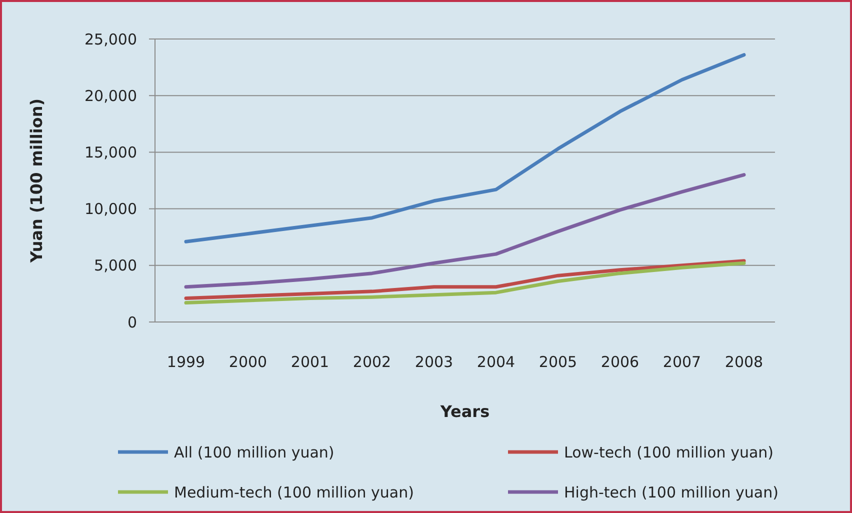  I want to click on y-tick-label: 15,000, so click(110, 152).